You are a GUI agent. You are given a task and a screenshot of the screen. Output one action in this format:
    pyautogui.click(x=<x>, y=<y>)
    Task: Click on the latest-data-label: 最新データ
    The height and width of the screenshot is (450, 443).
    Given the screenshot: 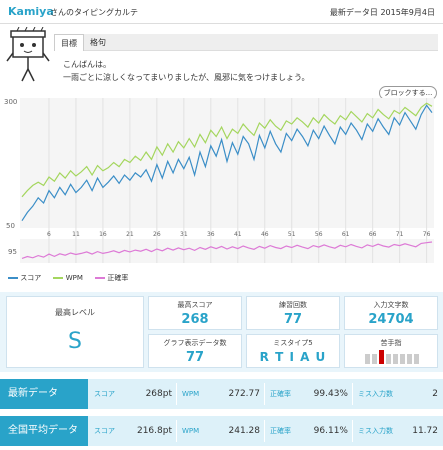 What is the action you would take?
    pyautogui.click(x=44, y=394)
    